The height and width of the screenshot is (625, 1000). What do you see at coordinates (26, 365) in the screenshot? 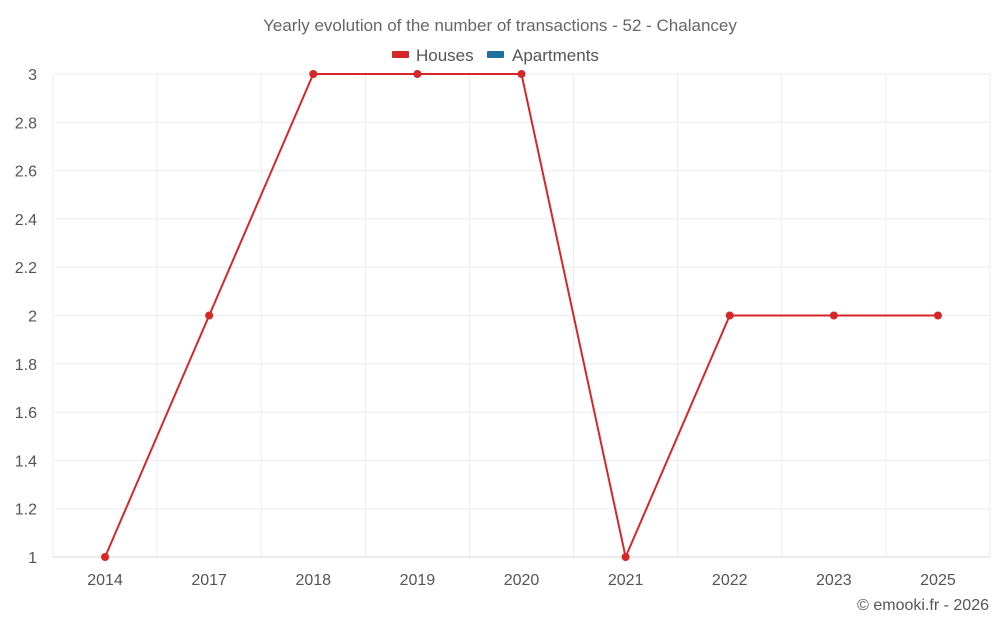
I see `y-tick-label: 1.8` at bounding box center [26, 365].